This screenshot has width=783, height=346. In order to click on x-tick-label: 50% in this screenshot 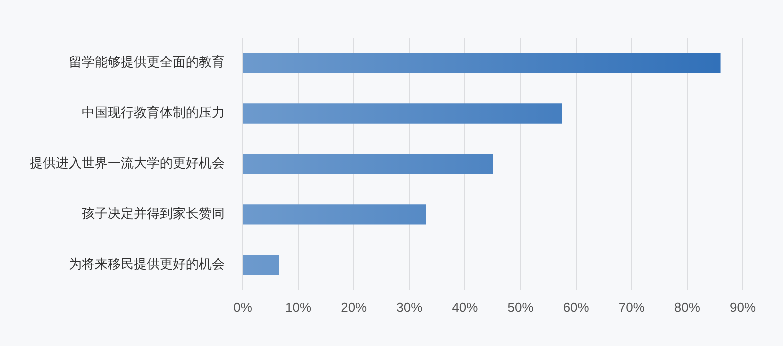, I will do `click(521, 307)`.